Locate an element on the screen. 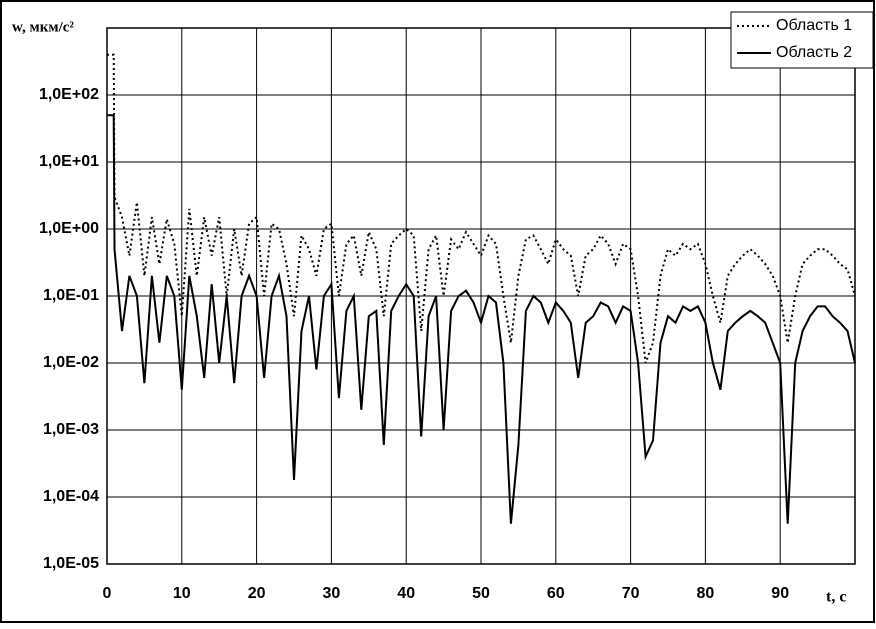 The image size is (876, 629). x-tick-label: 80 is located at coordinates (706, 593).